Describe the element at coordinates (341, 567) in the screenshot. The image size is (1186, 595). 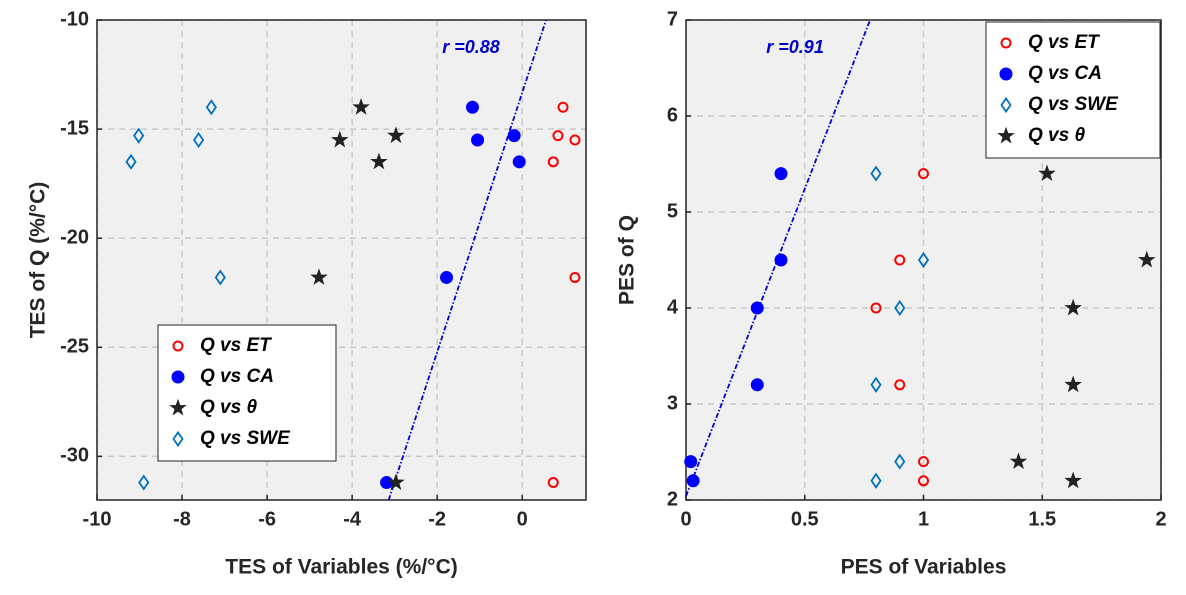
I see `x-axis-label: TES of Variables (%/°C)` at that location.